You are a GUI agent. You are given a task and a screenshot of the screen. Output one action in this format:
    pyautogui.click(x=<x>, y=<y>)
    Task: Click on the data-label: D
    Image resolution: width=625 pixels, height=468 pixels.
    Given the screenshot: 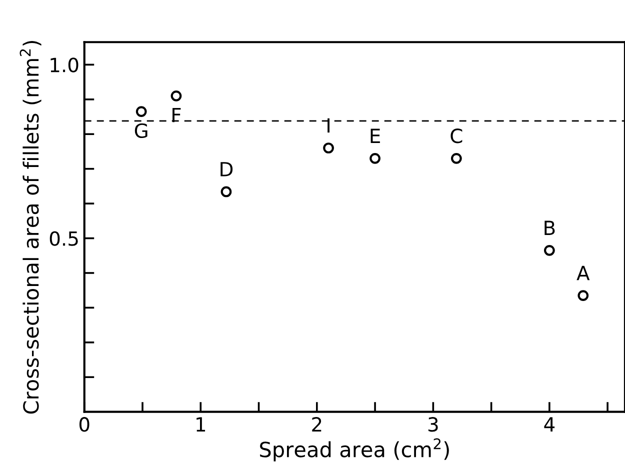 What is the action you would take?
    pyautogui.click(x=226, y=169)
    